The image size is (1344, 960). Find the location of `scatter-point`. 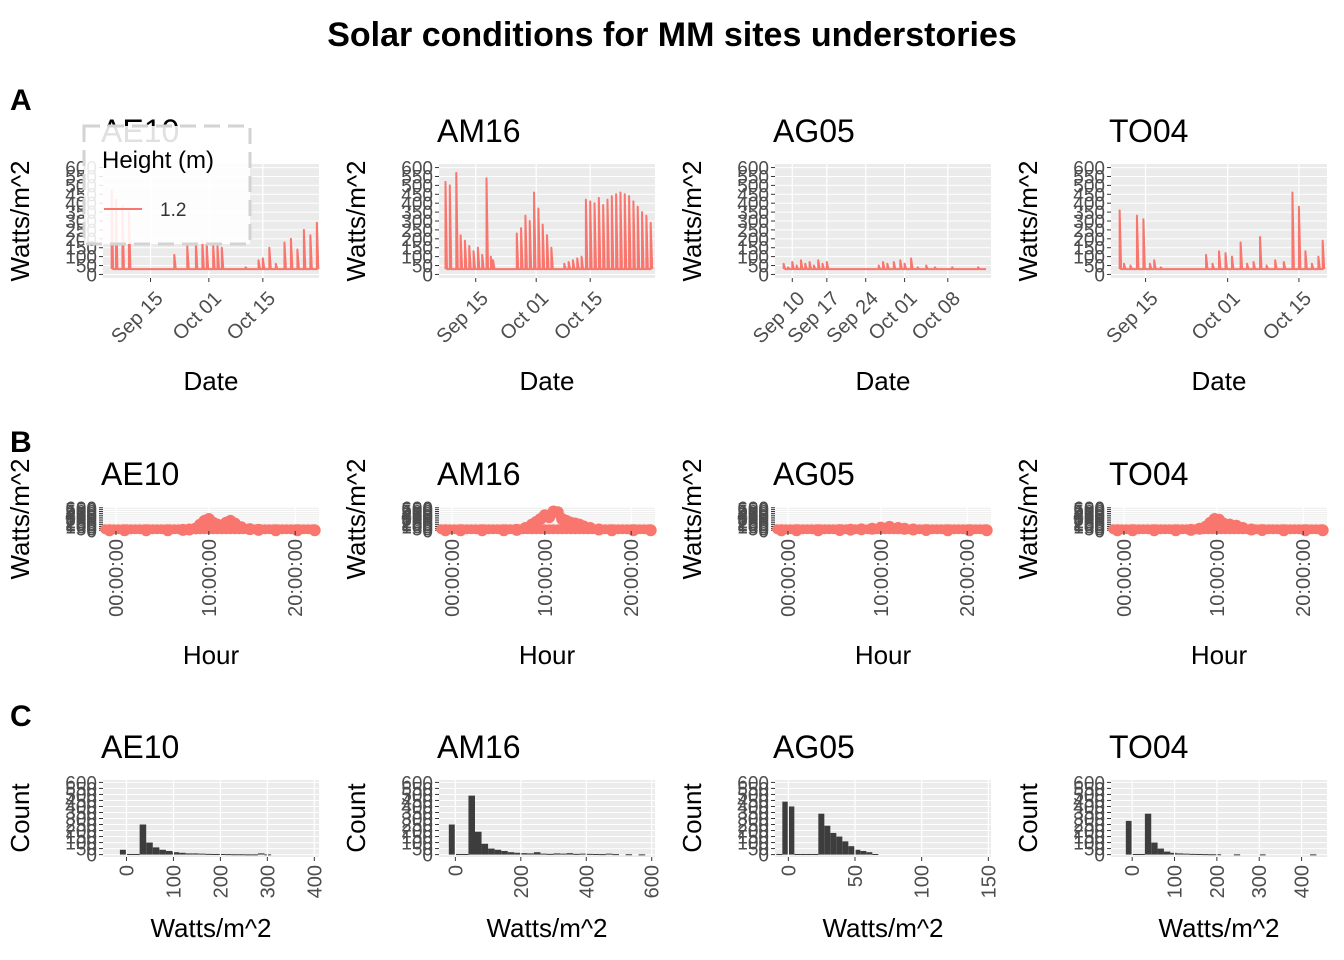

scatter-point is located at coordinates (648, 529).